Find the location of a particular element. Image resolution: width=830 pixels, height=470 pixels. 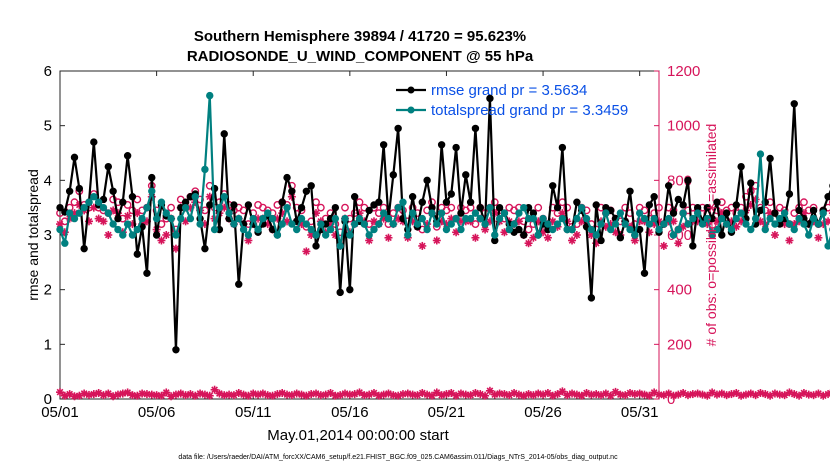

y-tick-label-right: 800 is located at coordinates (679, 180).